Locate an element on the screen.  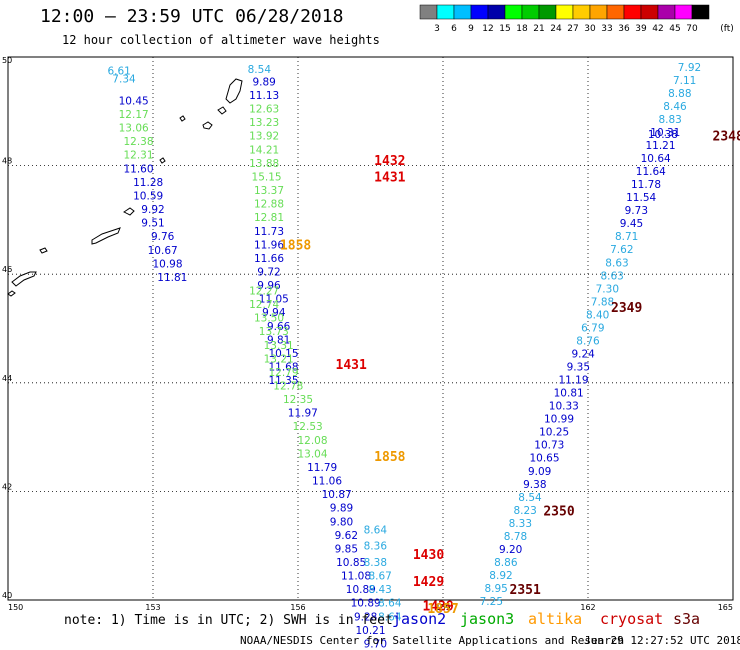
wave-height-value: 8.86 is located at coordinates (506, 563).